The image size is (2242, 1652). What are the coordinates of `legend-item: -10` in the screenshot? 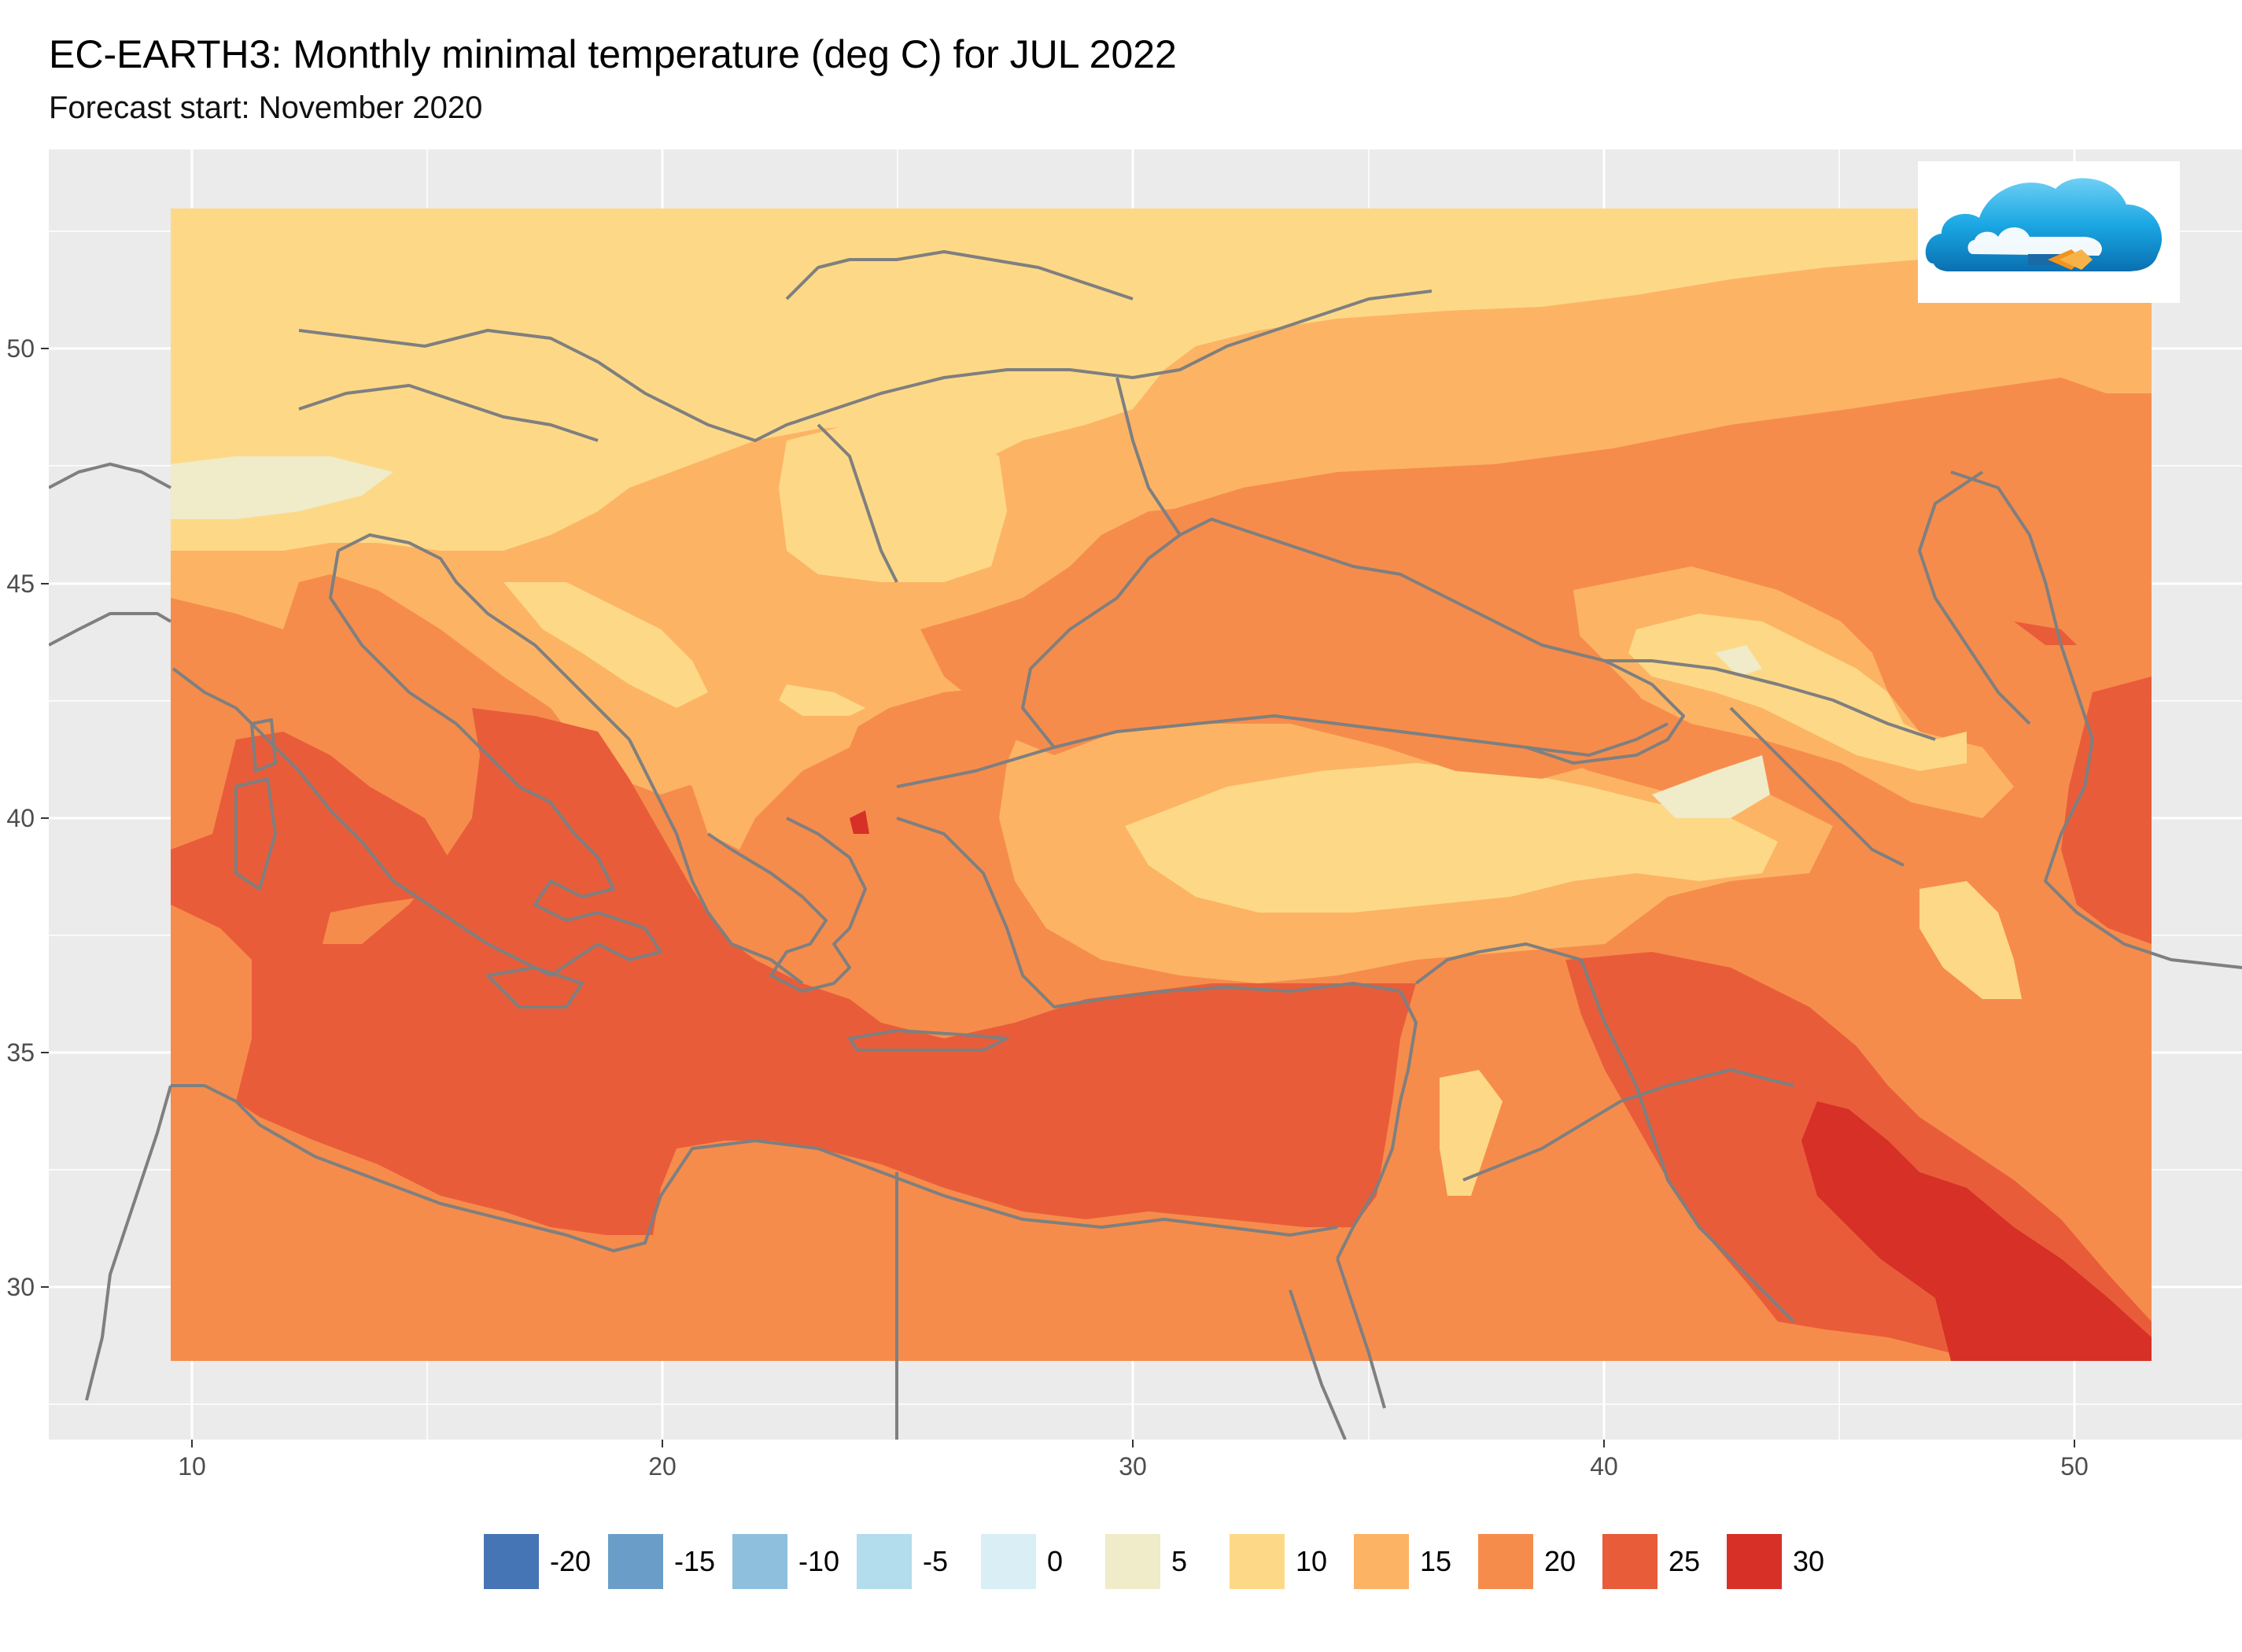 It's located at (794, 1561).